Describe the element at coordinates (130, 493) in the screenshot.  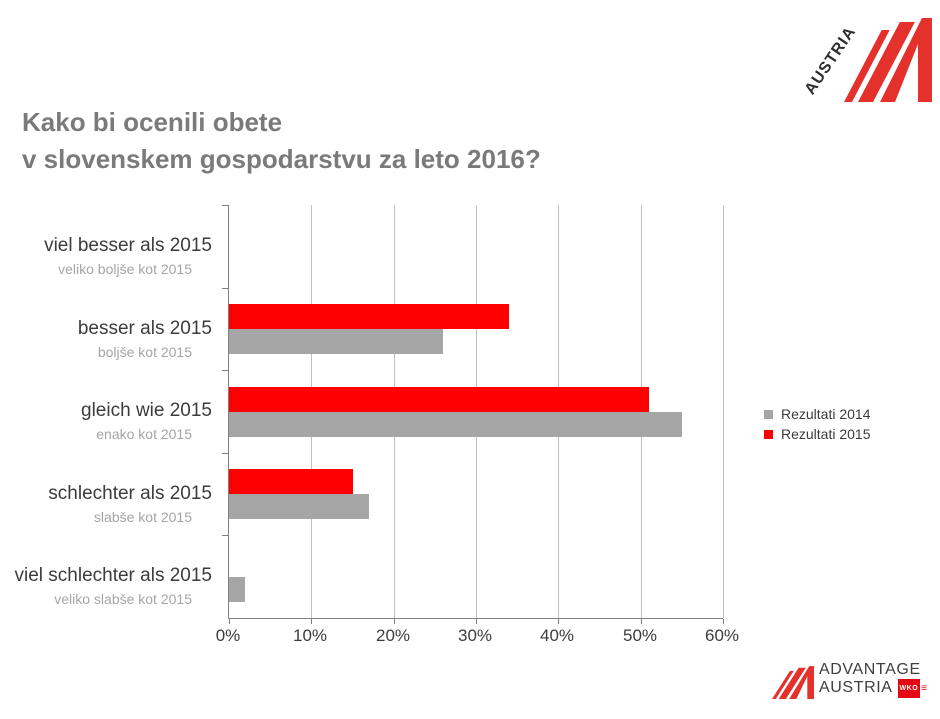
I see `category-label: schlechter als 2015` at that location.